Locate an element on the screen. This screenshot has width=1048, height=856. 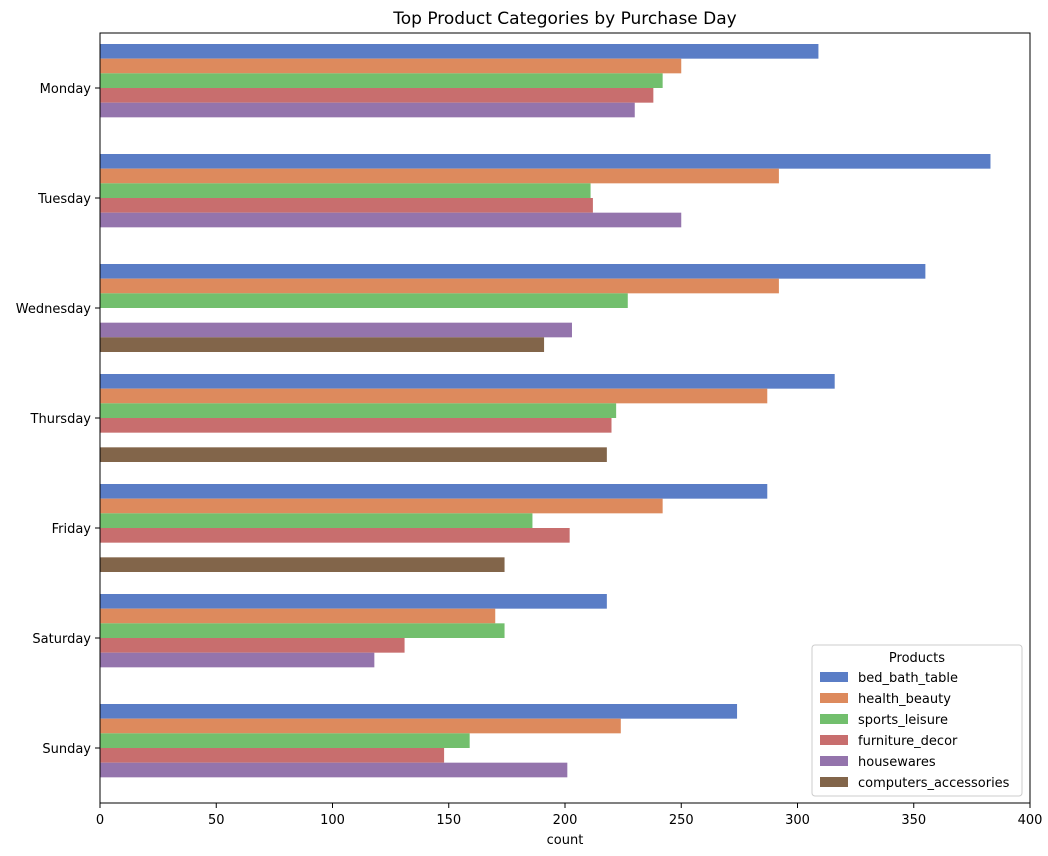
bar-wednesday-bed-bath-table is located at coordinates (513, 271).